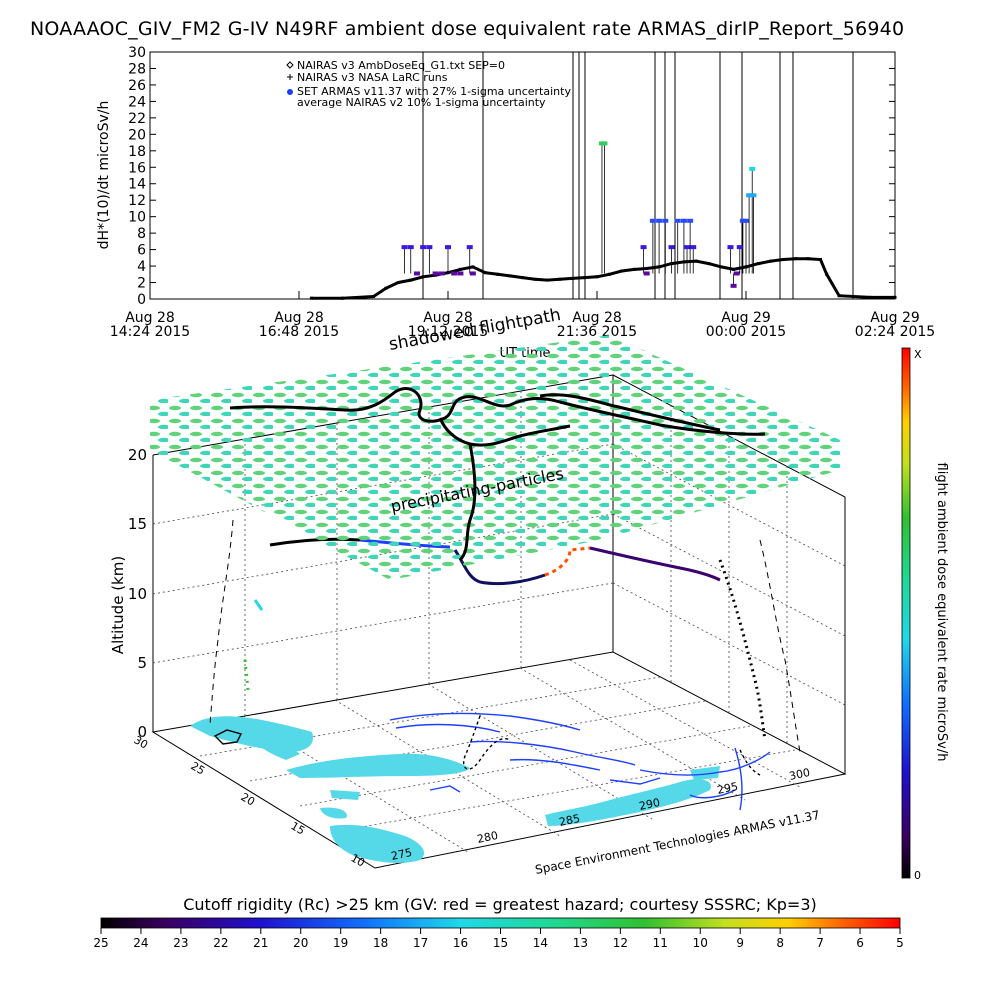 This screenshot has height=1000, width=1000. I want to click on series-nairas-line, so click(603, 278).